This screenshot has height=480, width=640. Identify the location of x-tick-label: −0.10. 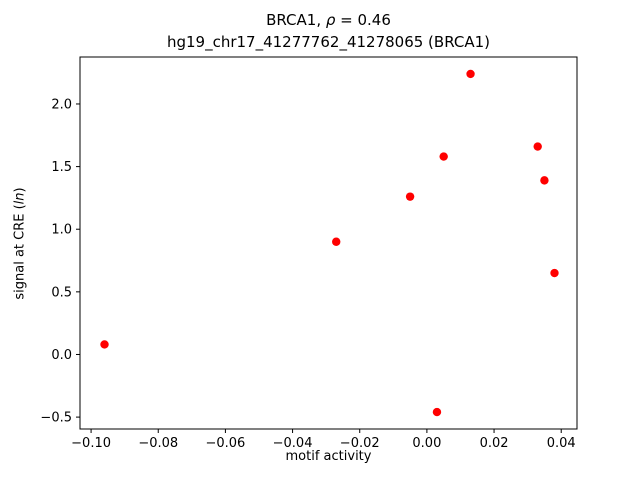
(91, 443).